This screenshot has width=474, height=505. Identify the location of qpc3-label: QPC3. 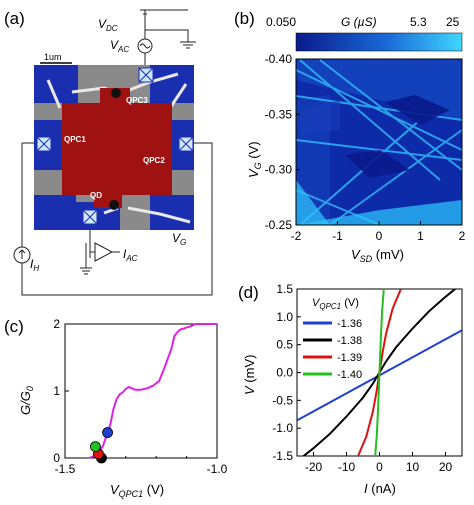
(137, 100).